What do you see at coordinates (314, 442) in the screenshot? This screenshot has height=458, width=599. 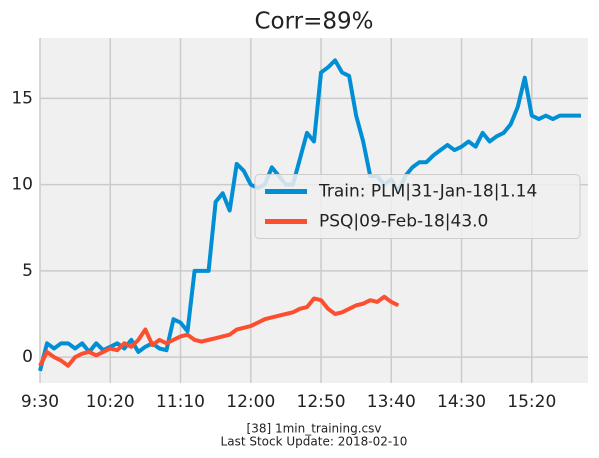 I see `footnote: Last Stock Update: 2018-02-10` at bounding box center [314, 442].